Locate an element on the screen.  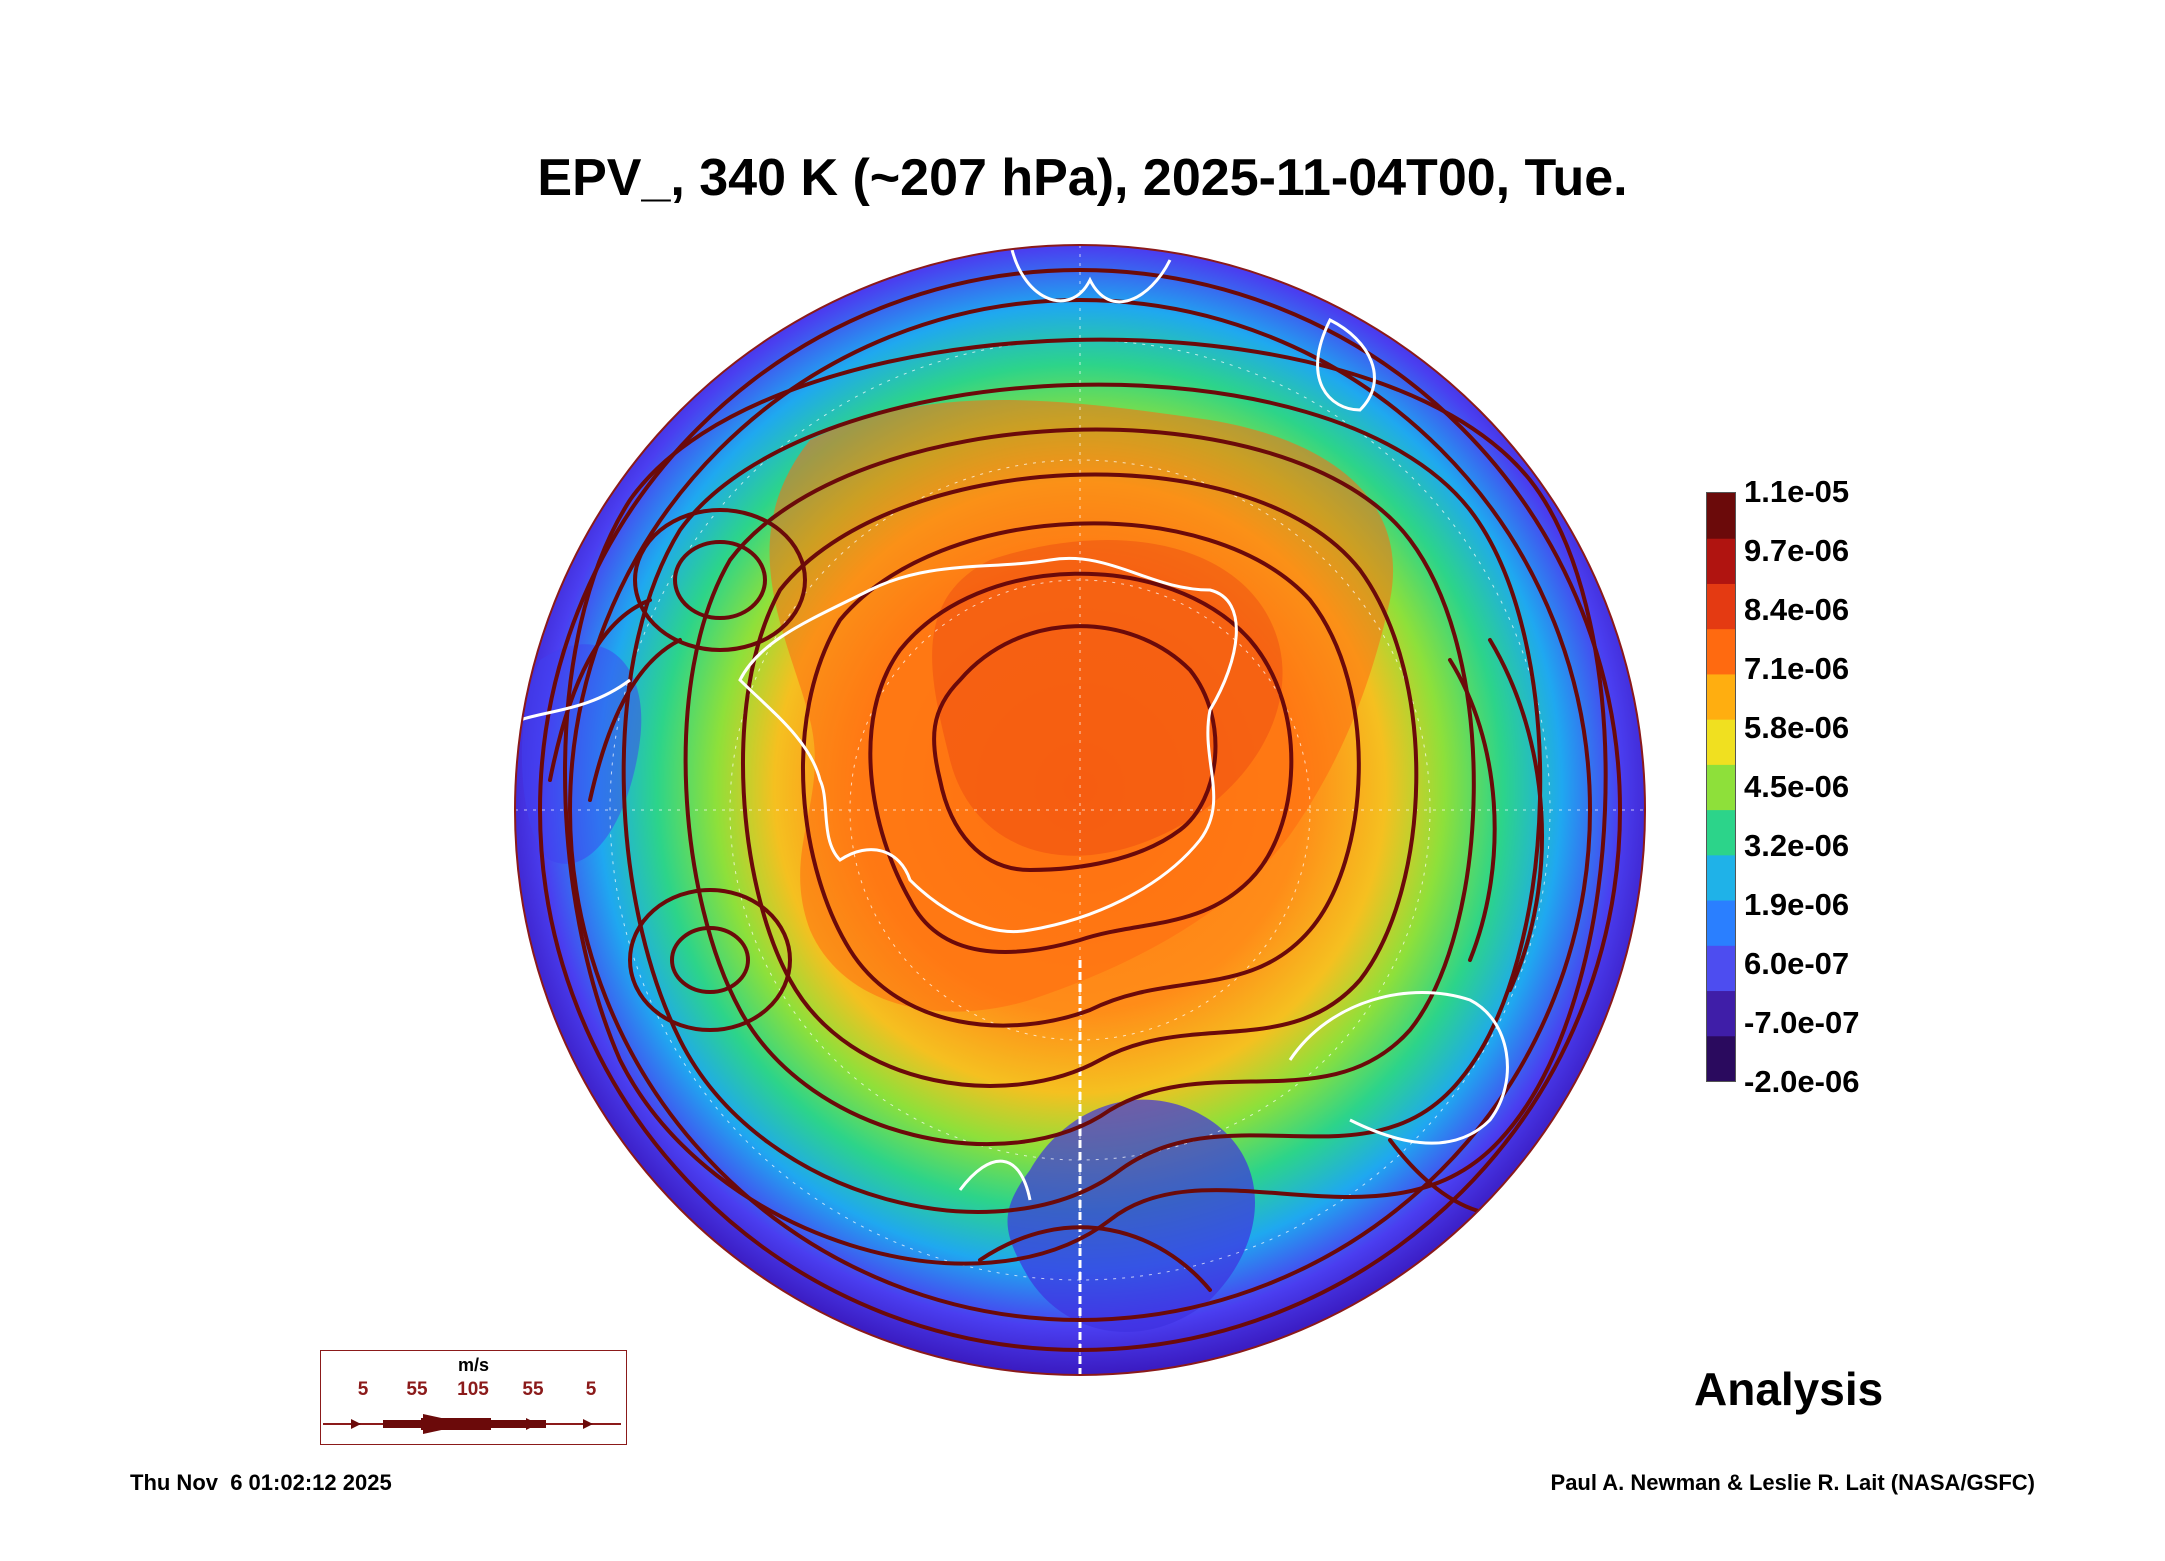
colorbar-label: 8.4e-06 is located at coordinates (1797, 609).